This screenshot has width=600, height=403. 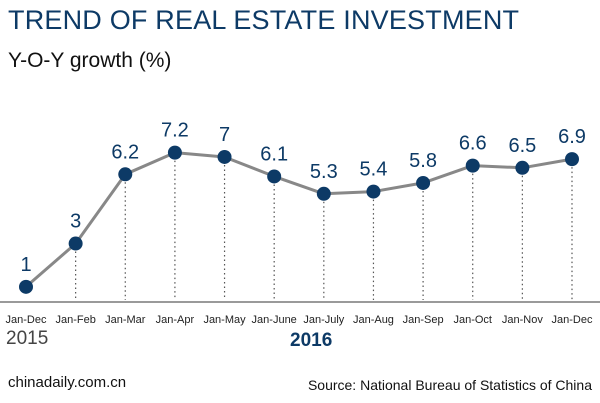 I want to click on value-label: 7.2, so click(x=175, y=131).